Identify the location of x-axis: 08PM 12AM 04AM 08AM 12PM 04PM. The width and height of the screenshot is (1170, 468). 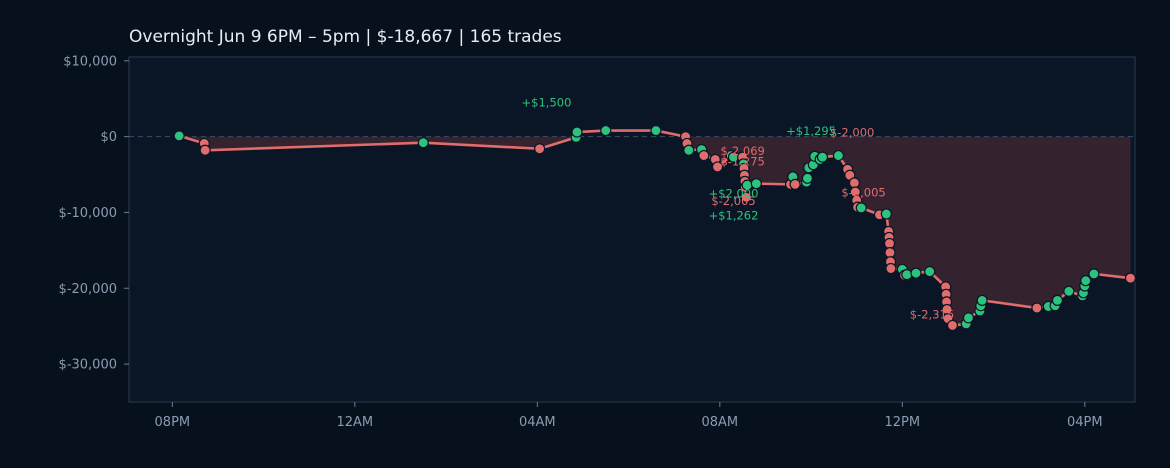
(629, 416).